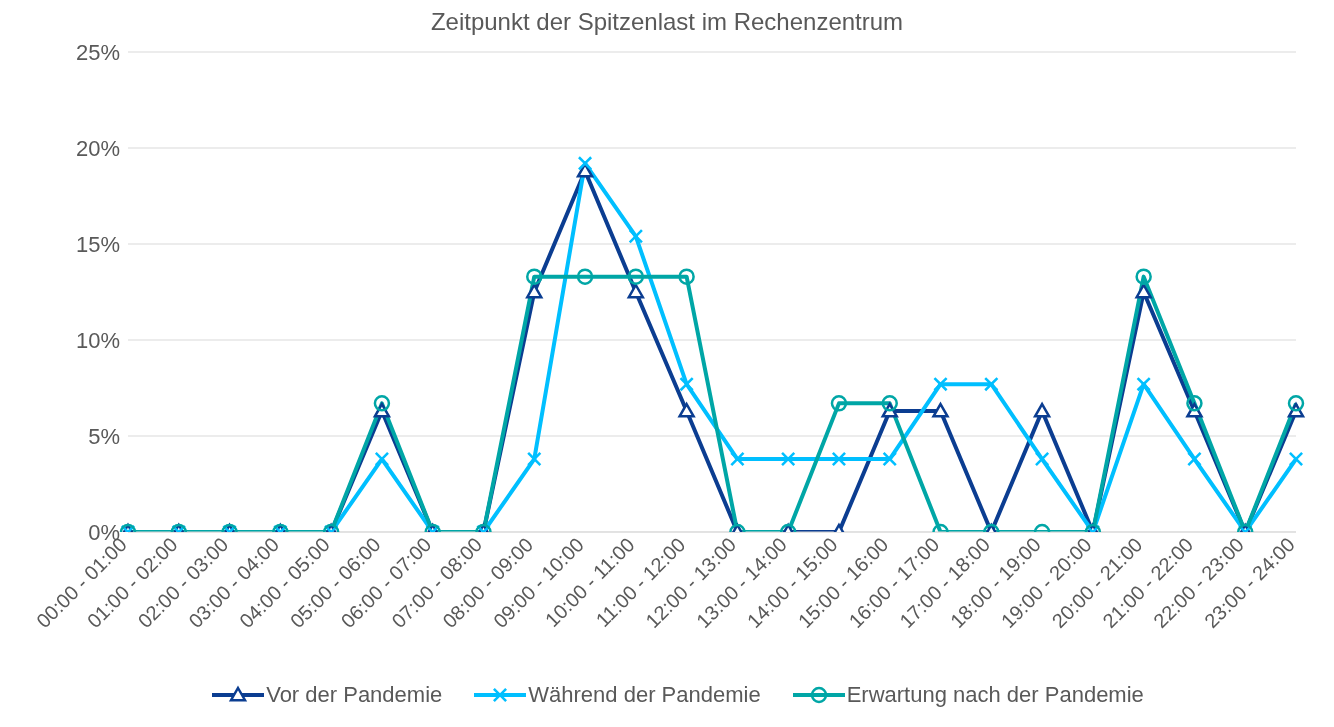 This screenshot has width=1334, height=727. Describe the element at coordinates (104, 436) in the screenshot. I see `y-tick-label: 5%` at that location.